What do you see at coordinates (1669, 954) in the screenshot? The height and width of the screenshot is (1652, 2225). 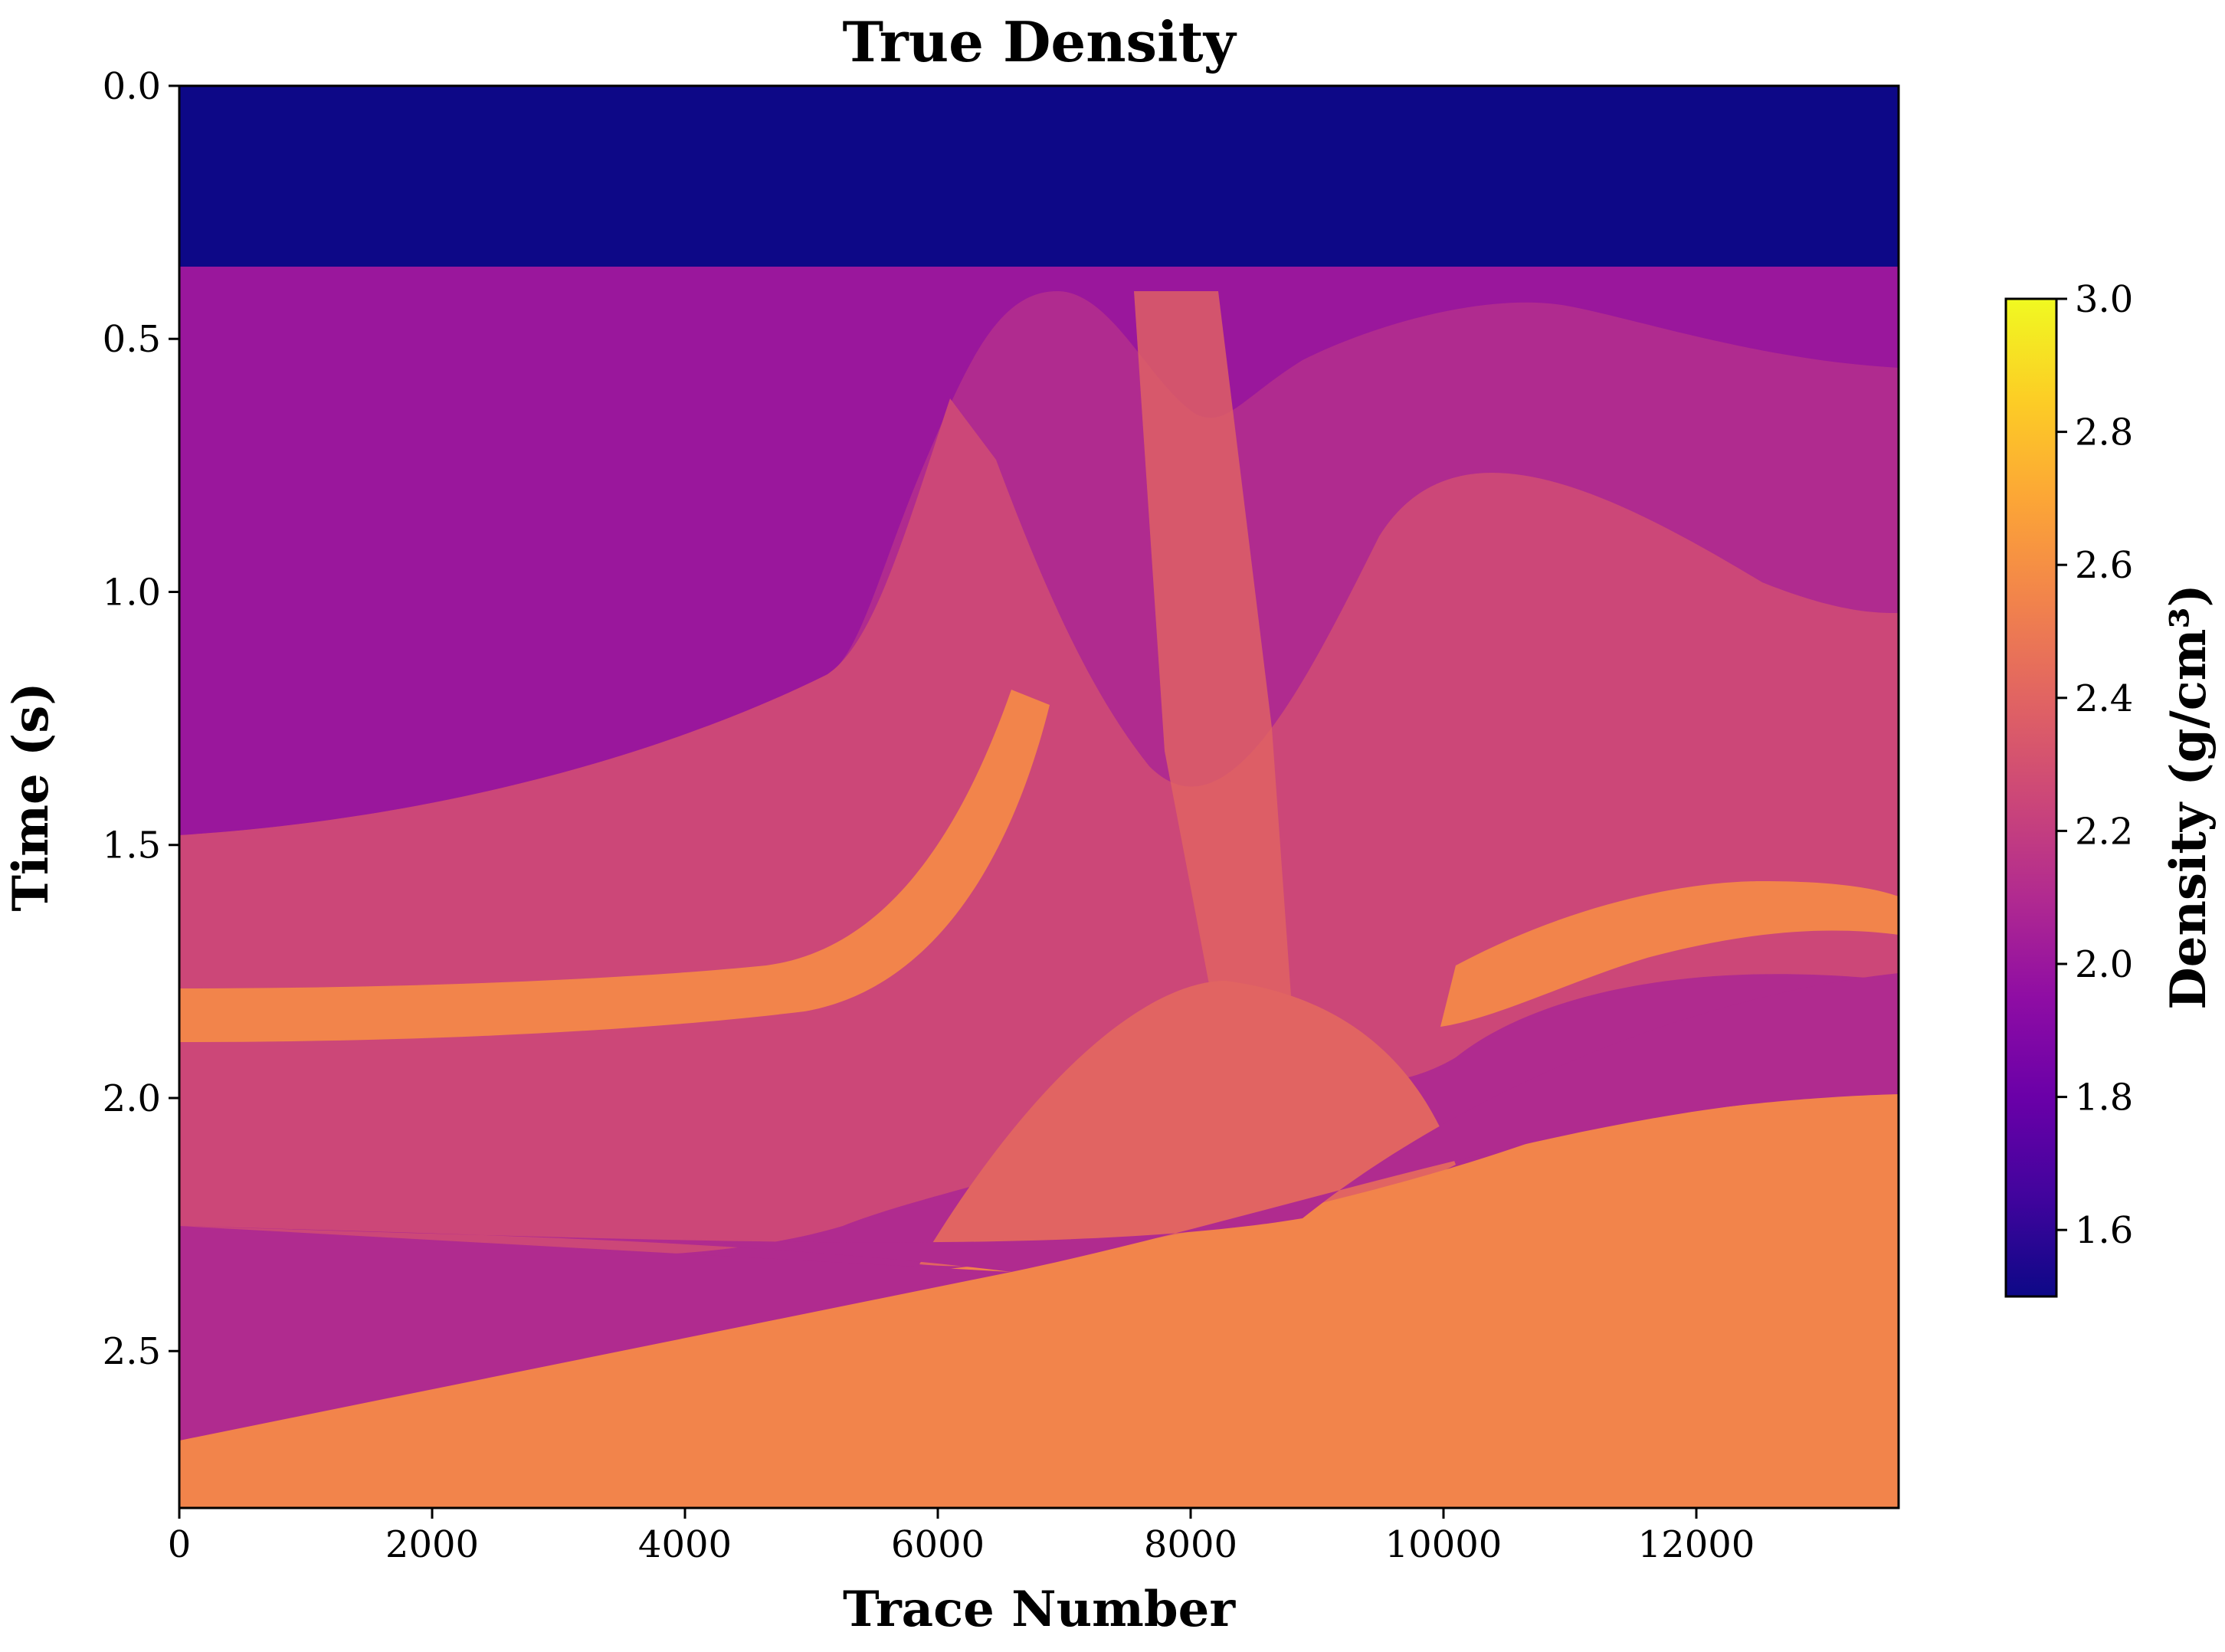 I see `bright-horizon-right` at bounding box center [1669, 954].